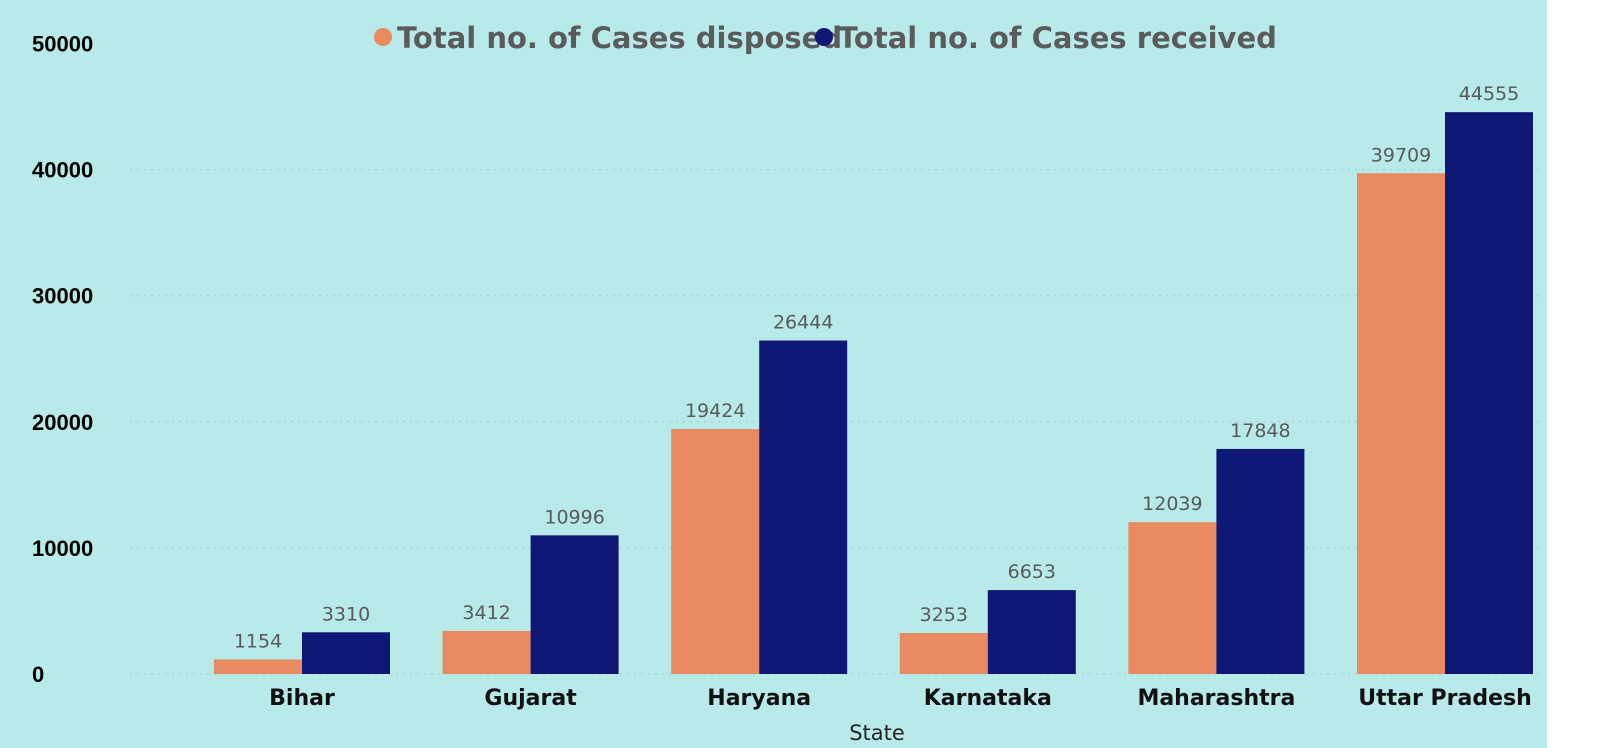  What do you see at coordinates (944, 615) in the screenshot?
I see `data-label-karnataka-disposed: 3253` at bounding box center [944, 615].